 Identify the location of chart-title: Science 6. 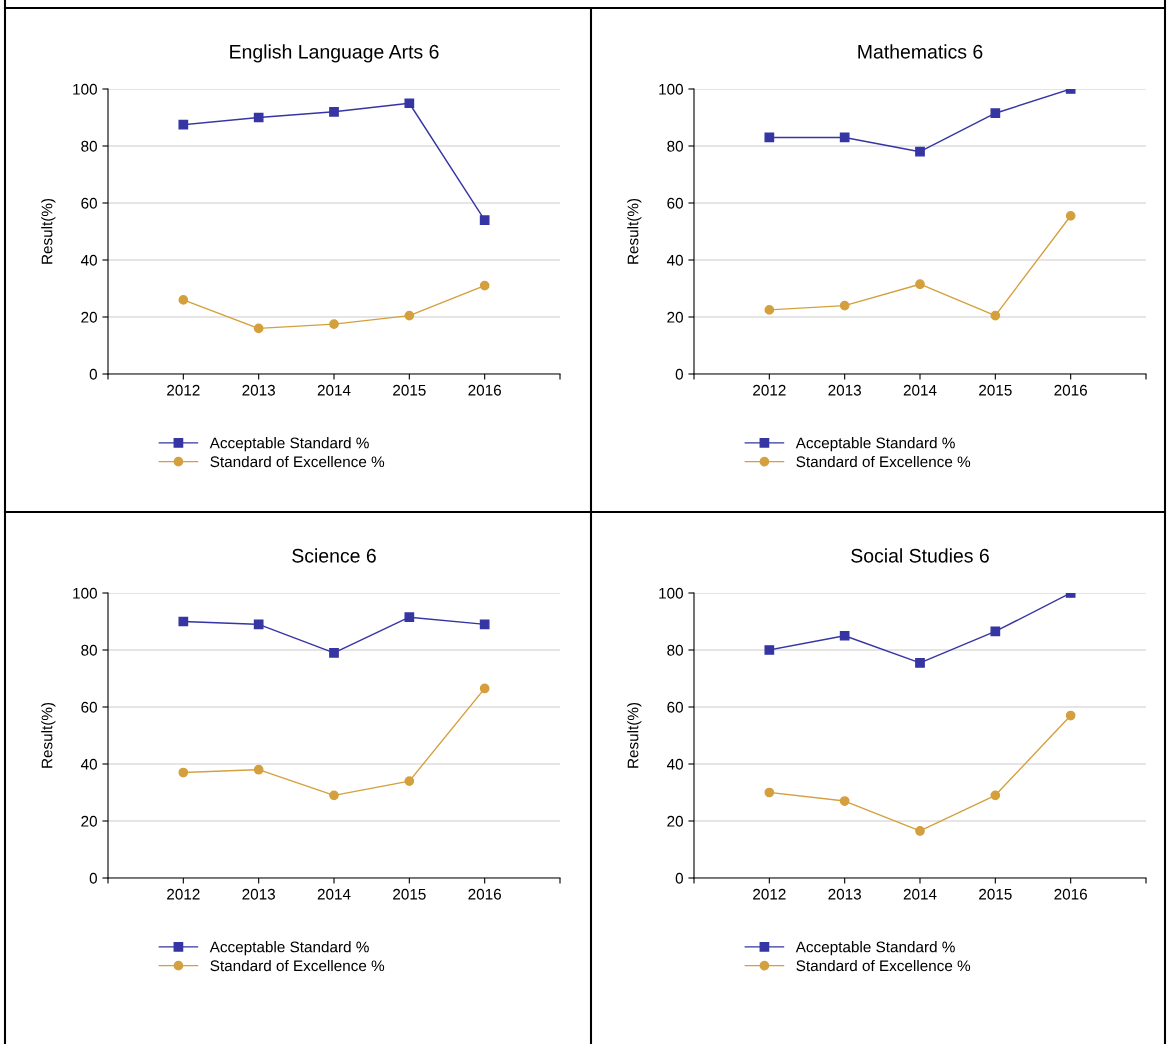
(334, 555).